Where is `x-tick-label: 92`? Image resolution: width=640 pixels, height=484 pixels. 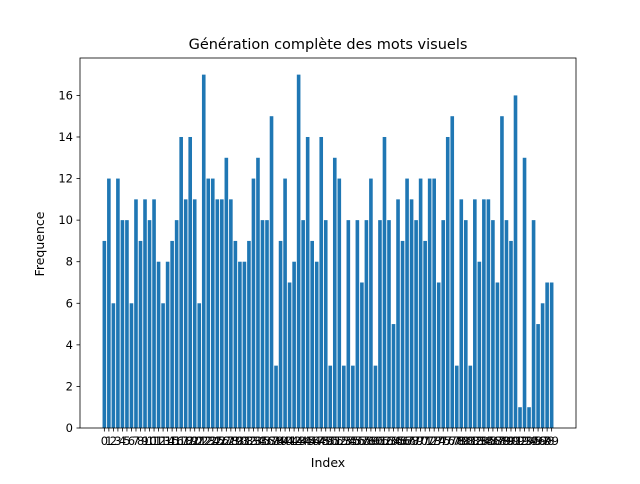
x-tick-label: 92 is located at coordinates (520, 441).